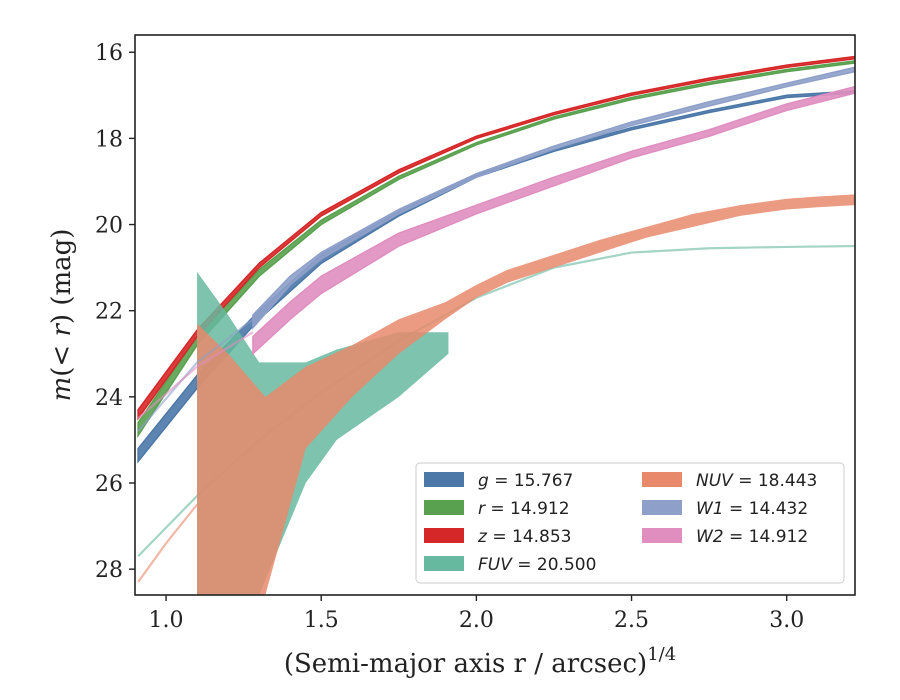 Image resolution: width=900 pixels, height=700 pixels. Describe the element at coordinates (109, 312) in the screenshot. I see `y-tick-label: 22` at that location.